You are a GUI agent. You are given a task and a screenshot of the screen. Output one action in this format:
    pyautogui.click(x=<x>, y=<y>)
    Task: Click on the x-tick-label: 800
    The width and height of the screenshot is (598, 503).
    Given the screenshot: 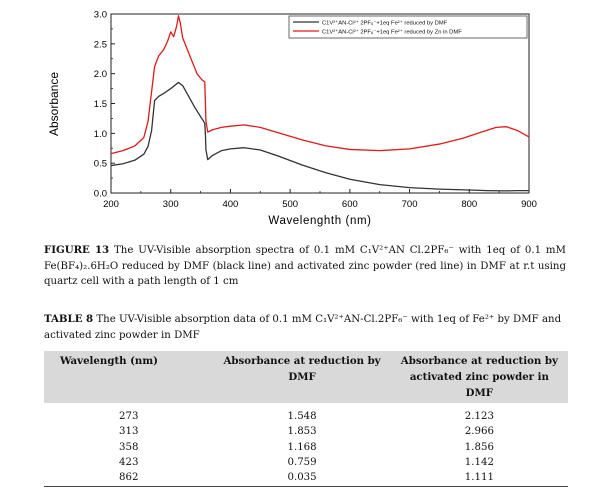 What is the action you would take?
    pyautogui.click(x=469, y=204)
    